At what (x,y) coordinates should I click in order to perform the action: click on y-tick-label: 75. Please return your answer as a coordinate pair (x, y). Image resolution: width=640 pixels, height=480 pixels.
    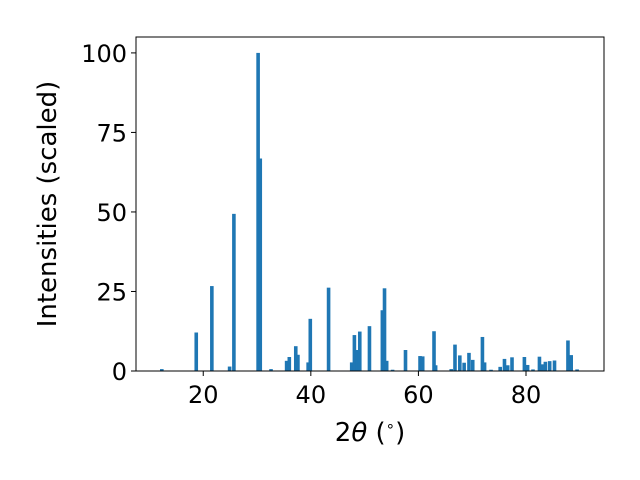
    Looking at the image, I should click on (111, 133).